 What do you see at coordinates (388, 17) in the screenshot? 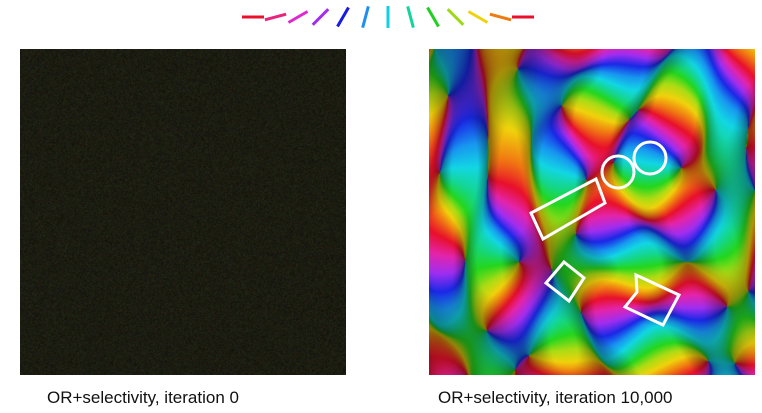
I see `orientation-legend` at bounding box center [388, 17].